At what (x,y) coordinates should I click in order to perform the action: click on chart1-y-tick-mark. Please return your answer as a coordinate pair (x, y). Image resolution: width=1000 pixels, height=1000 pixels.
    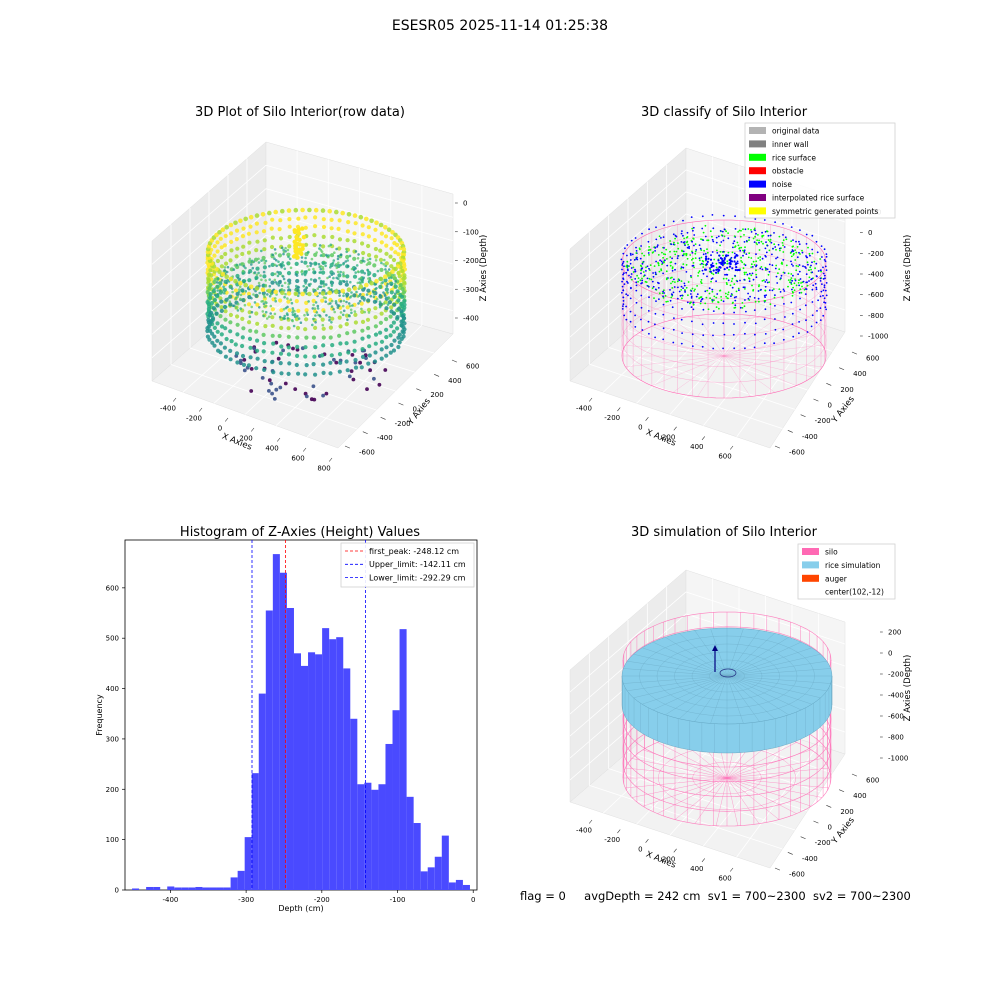
    Looking at the image, I should click on (419, 390).